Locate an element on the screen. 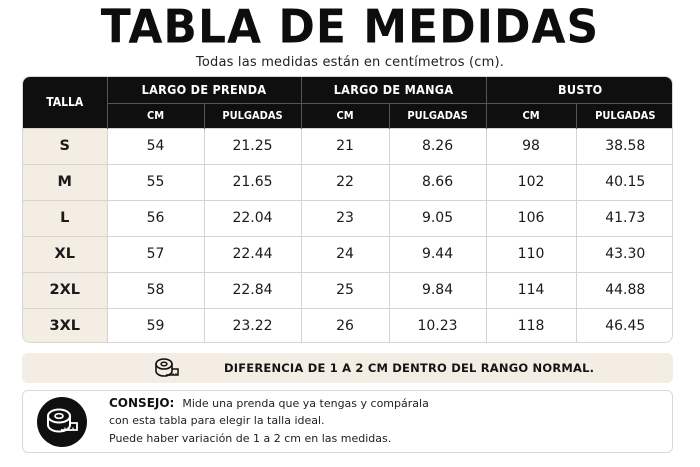  table-row: 2XL 58 22.84 25 9.84 114 44.88 is located at coordinates (347, 289).